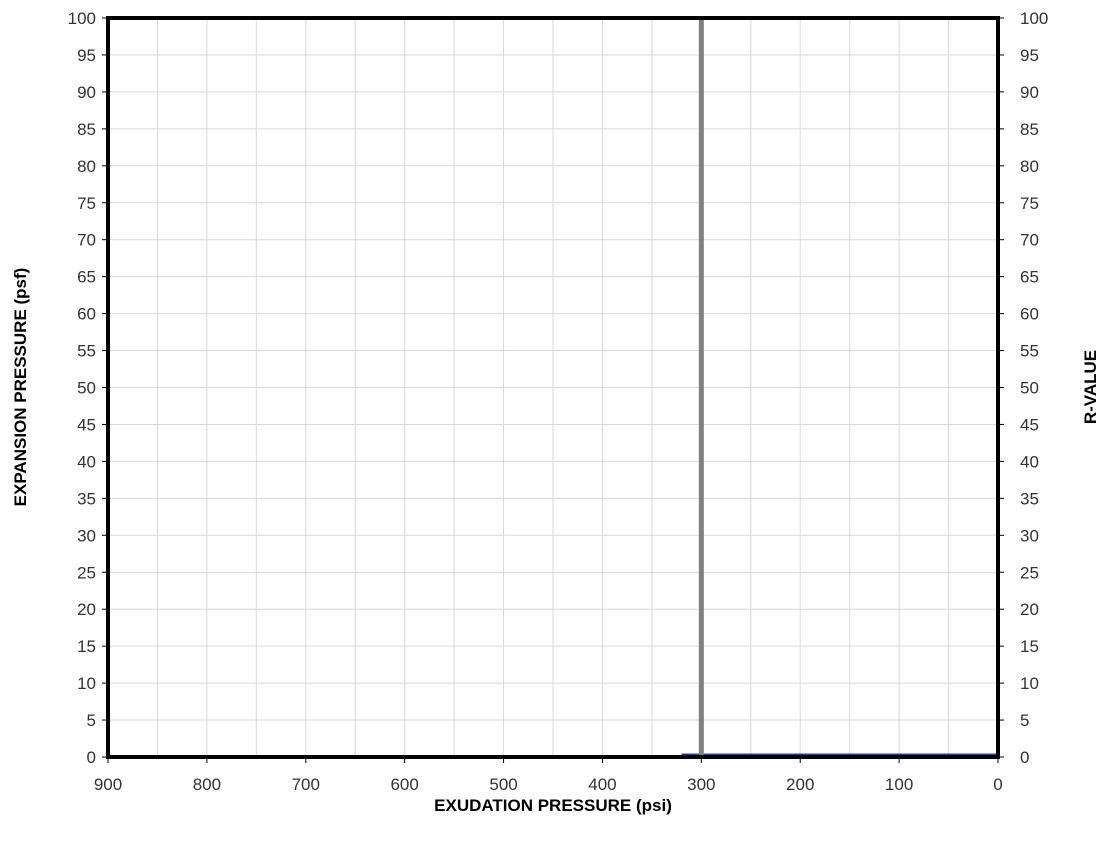  I want to click on y-tick-label: 15, so click(86, 646).